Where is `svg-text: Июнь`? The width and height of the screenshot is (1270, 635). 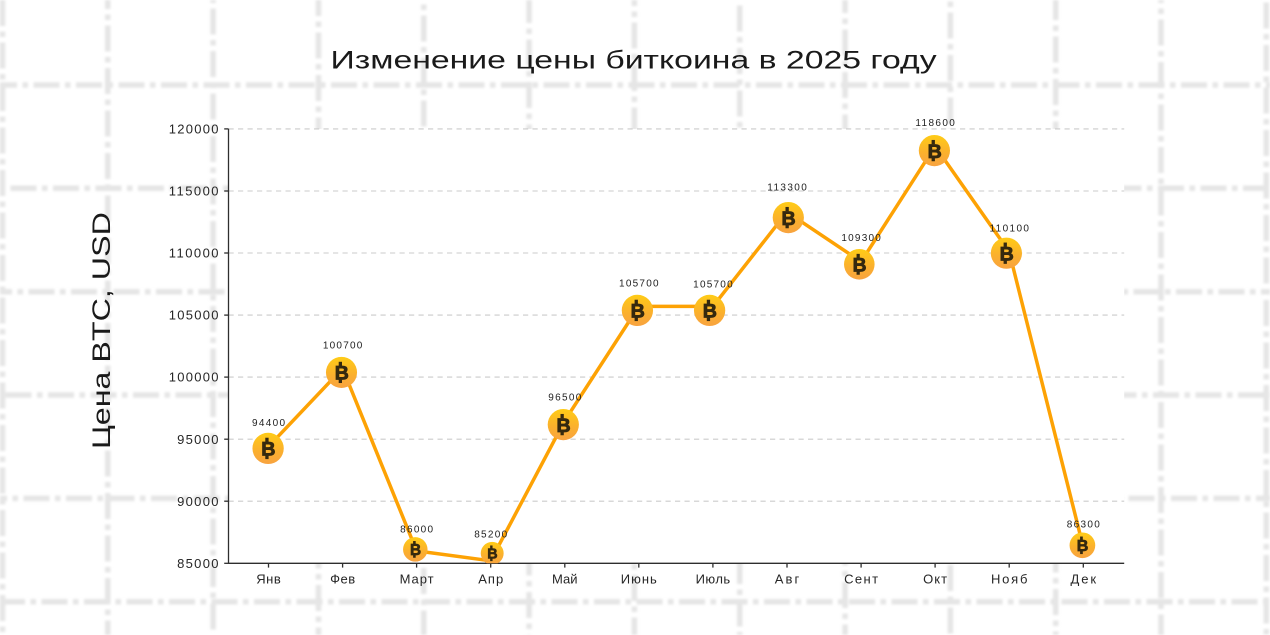
svg-text: Июнь is located at coordinates (639, 579).